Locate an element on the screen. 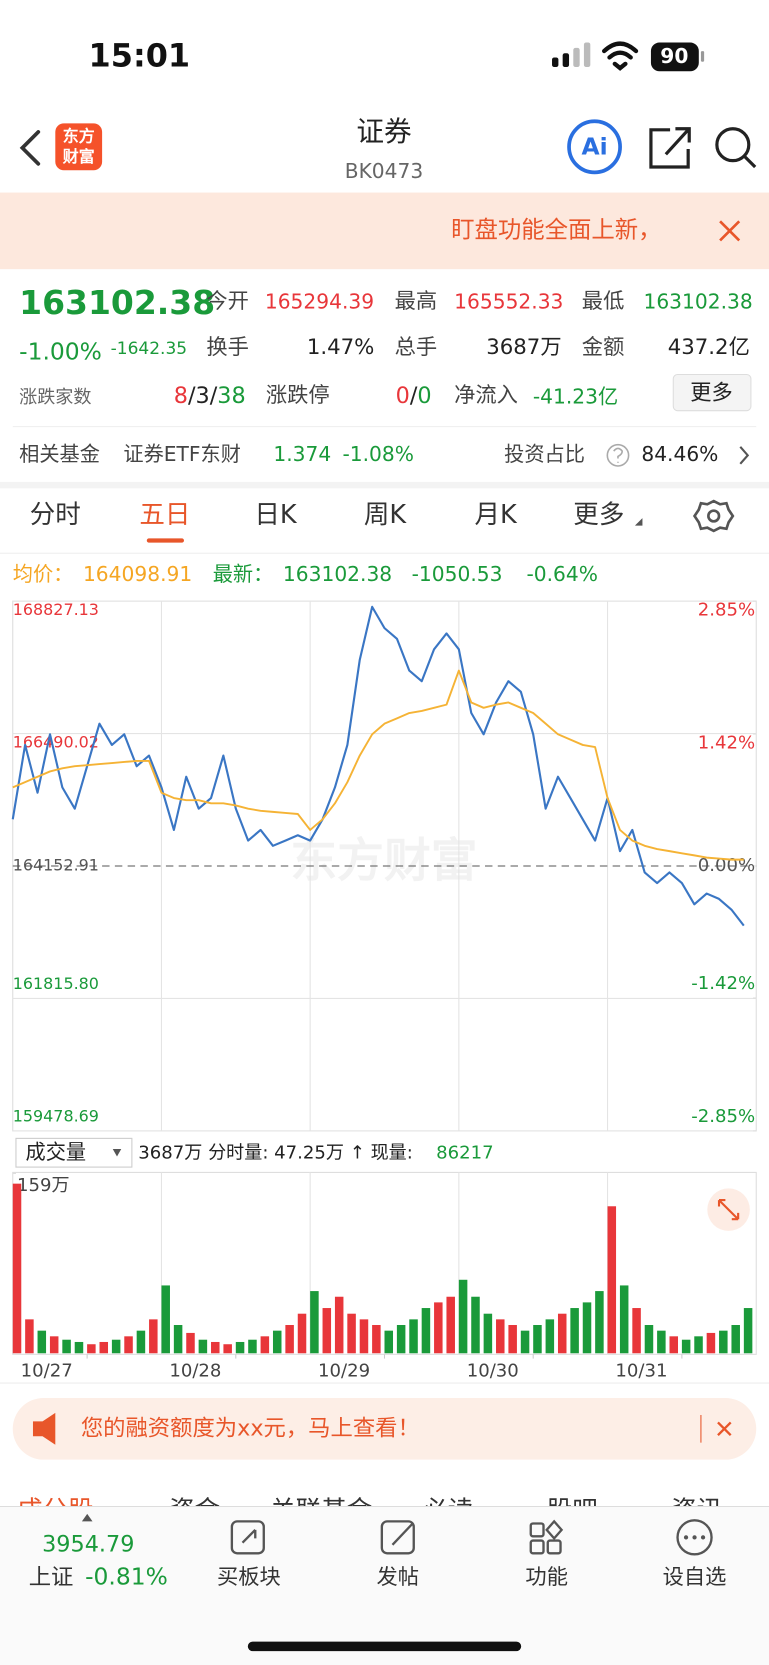  dropdown-triangle is located at coordinates (117, 1153).